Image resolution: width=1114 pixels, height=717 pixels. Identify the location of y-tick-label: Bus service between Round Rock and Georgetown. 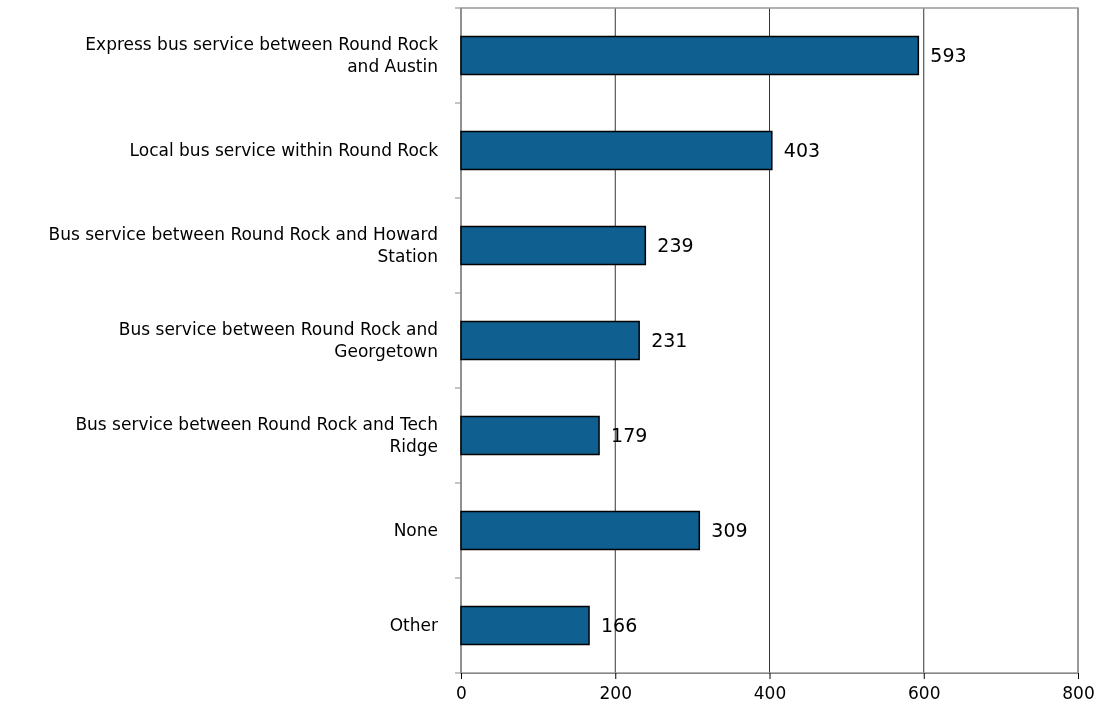
(278, 340).